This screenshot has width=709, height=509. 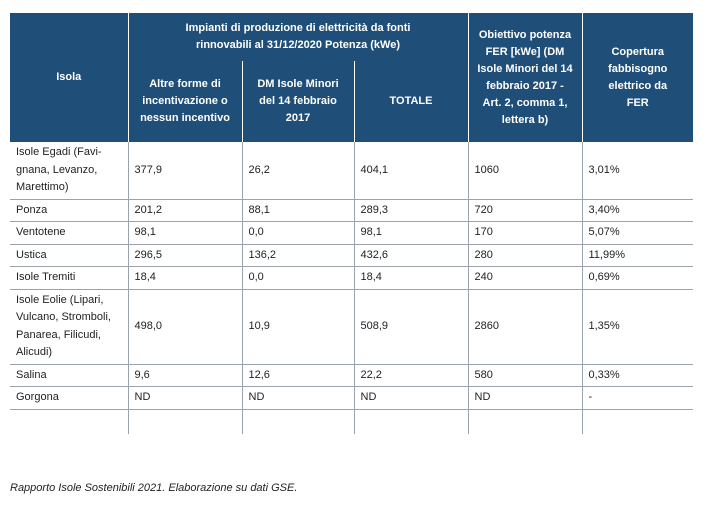 What do you see at coordinates (411, 255) in the screenshot?
I see `cell-totale: 432,6` at bounding box center [411, 255].